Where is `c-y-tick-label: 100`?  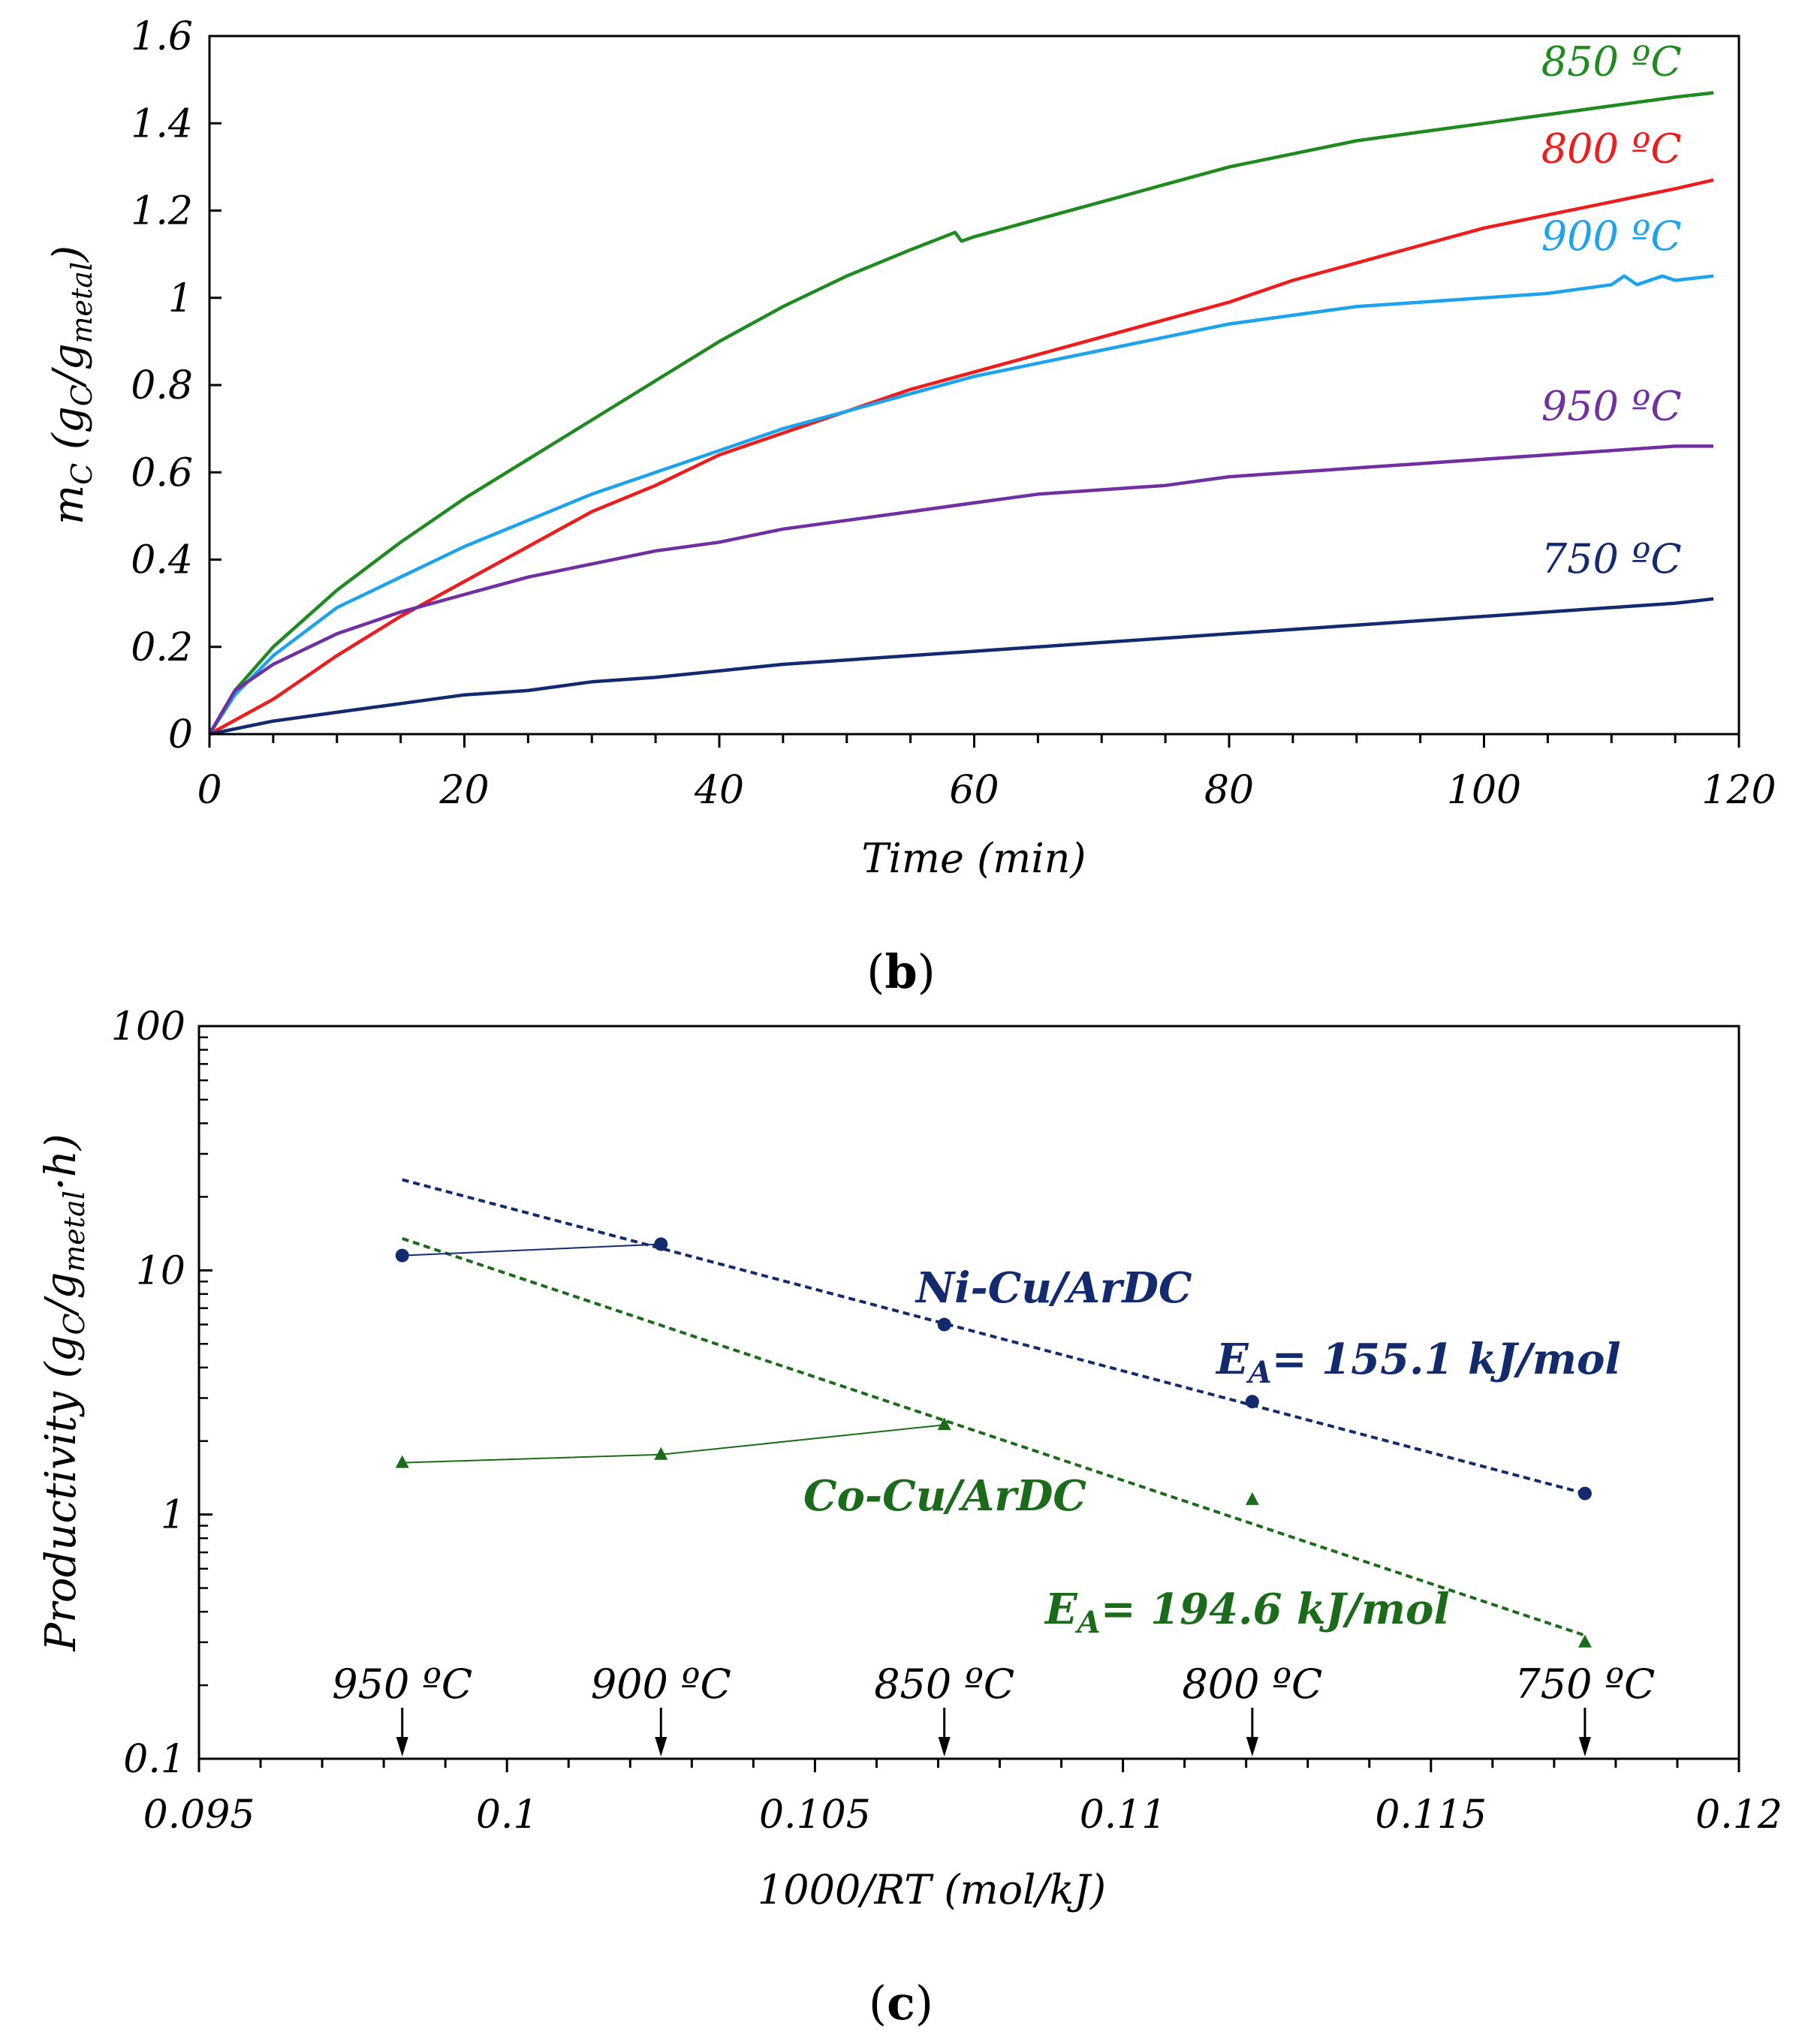
c-y-tick-label: 100 is located at coordinates (148, 1026).